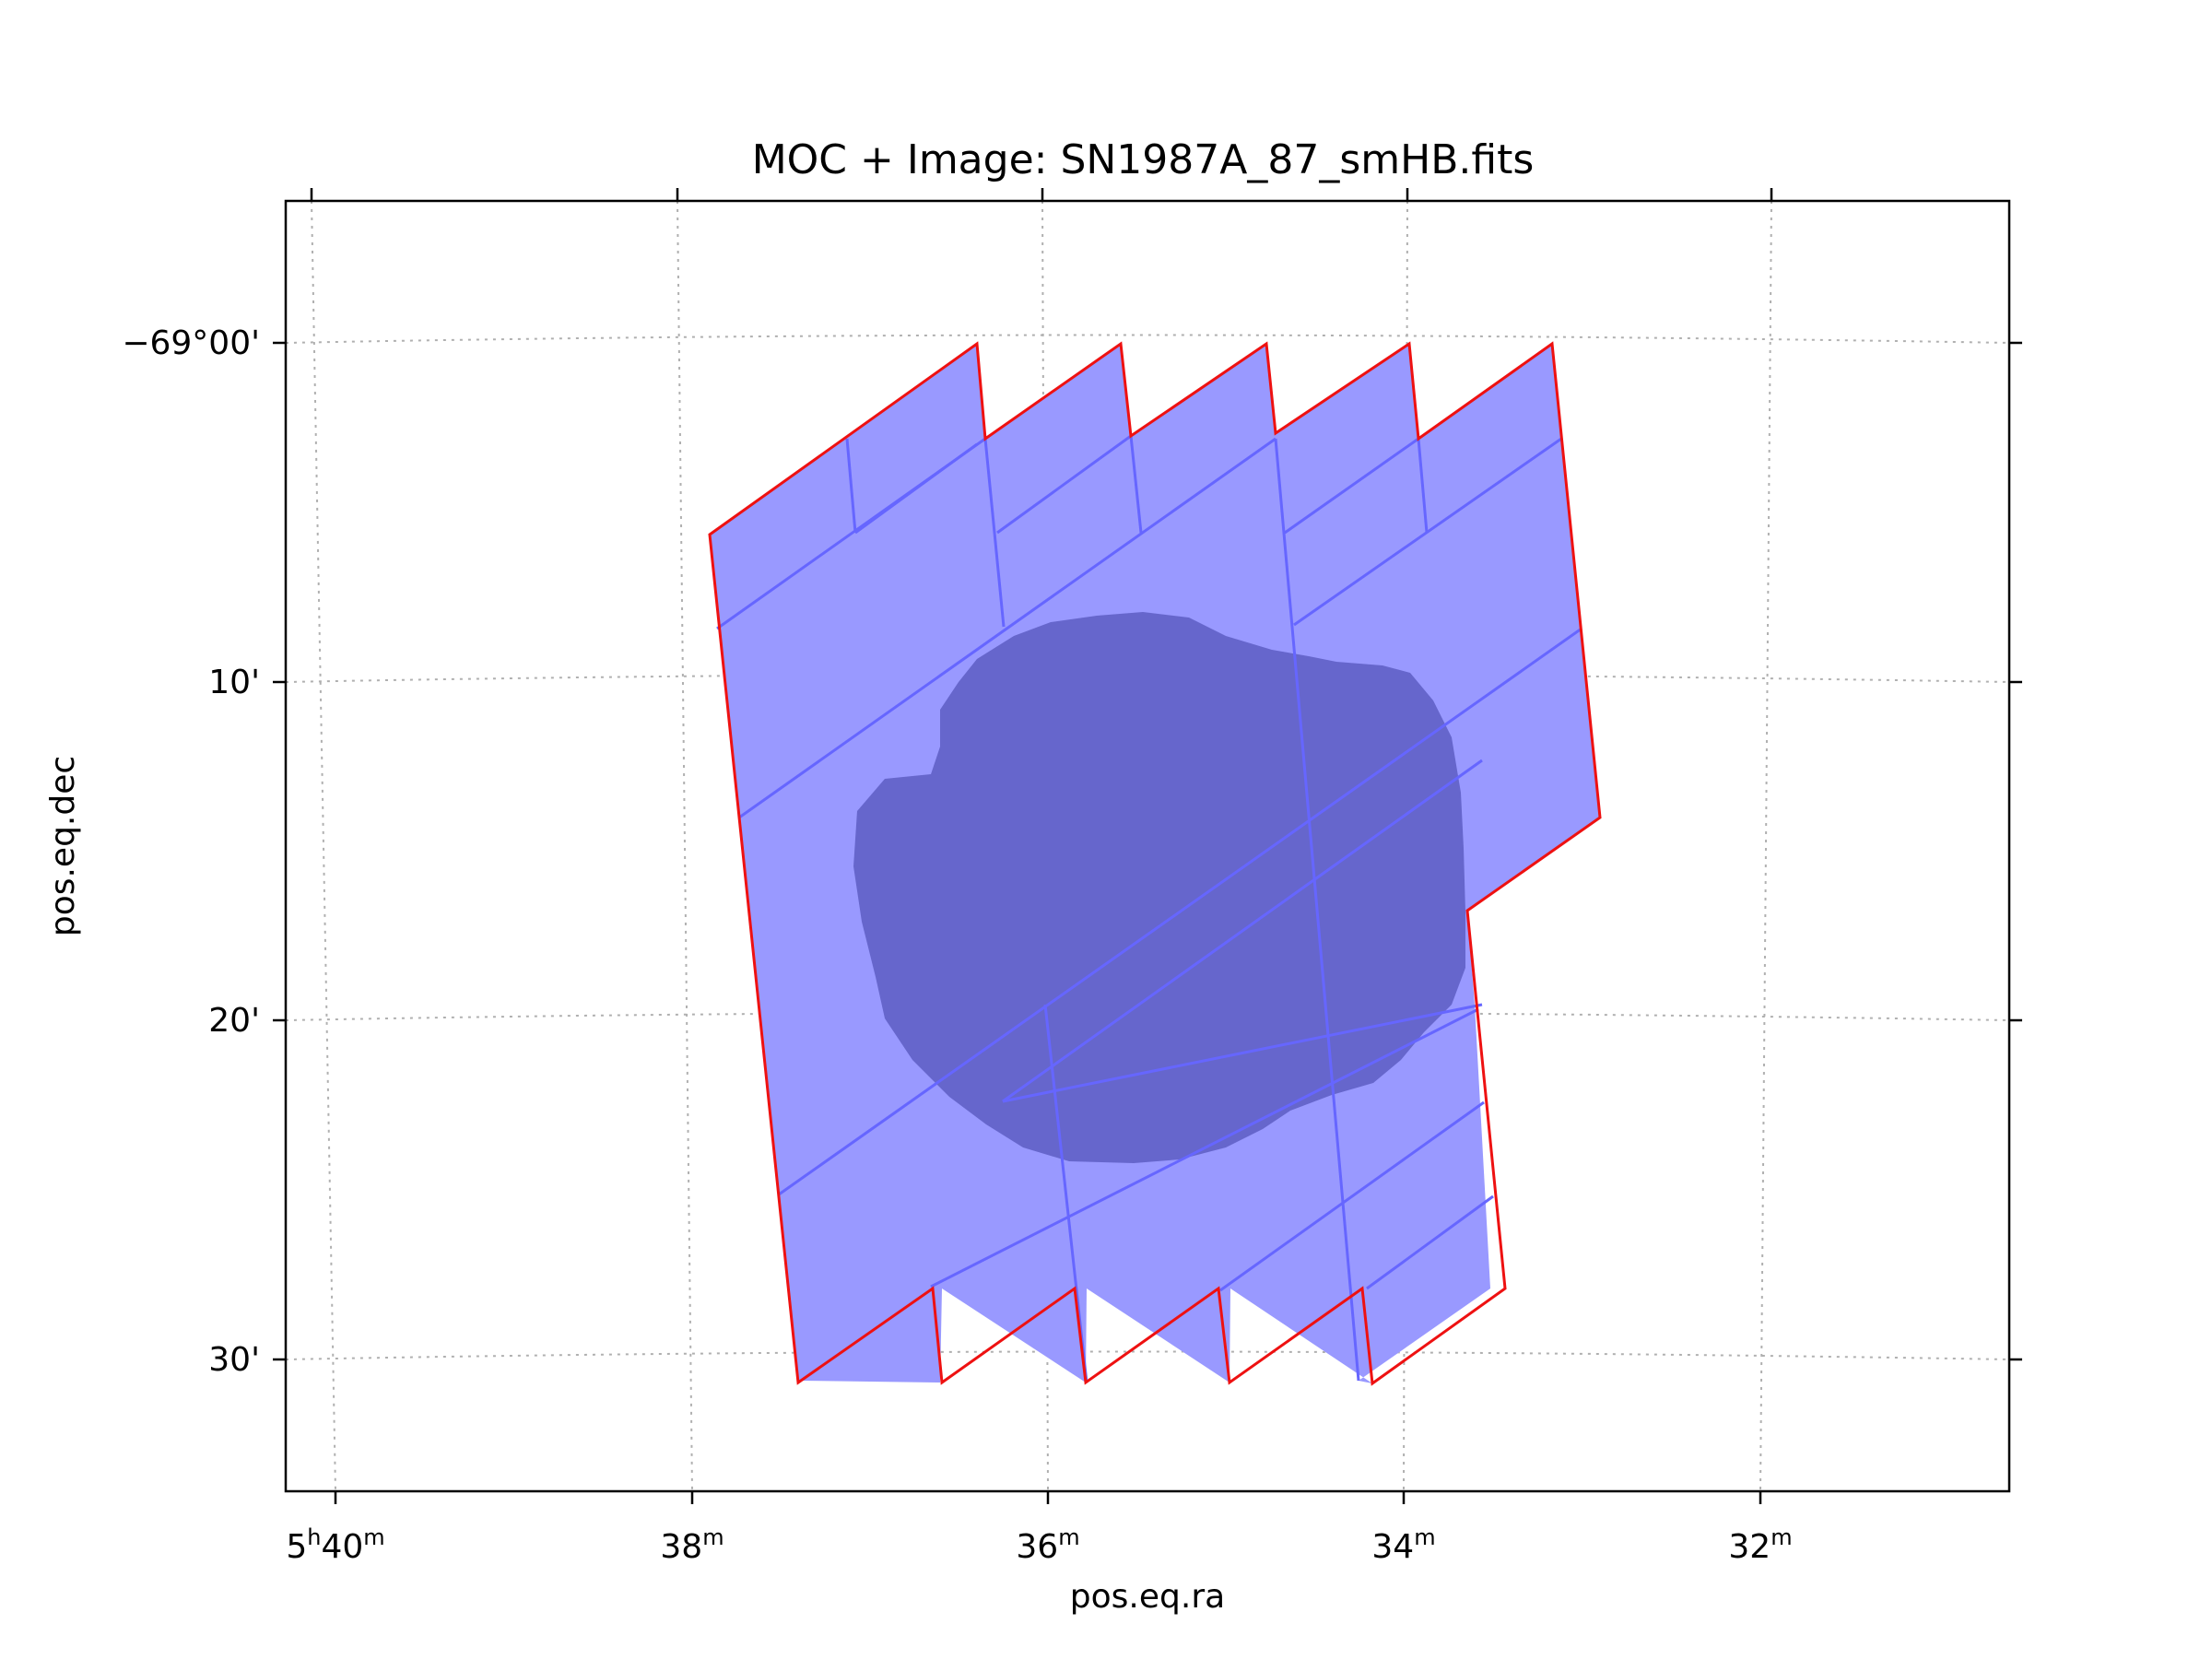 This screenshot has height=1659, width=2212. Describe the element at coordinates (1143, 159) in the screenshot. I see `chart-title: MOC + Image: SN1987A_87_smHB.fits` at that location.